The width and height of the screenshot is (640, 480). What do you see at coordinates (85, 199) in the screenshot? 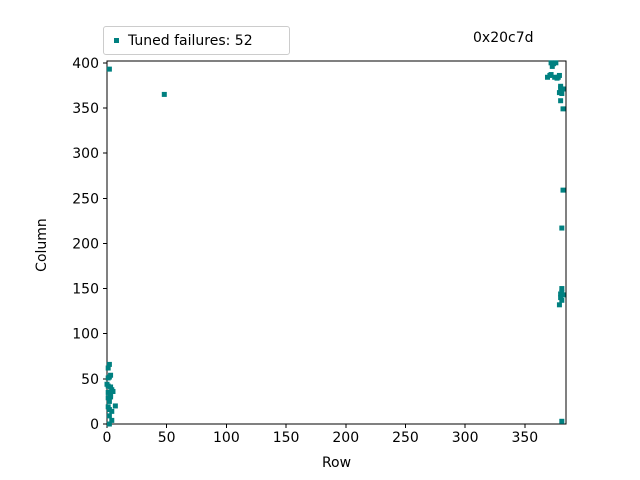
I see `y-tick-label: 250` at bounding box center [85, 199].